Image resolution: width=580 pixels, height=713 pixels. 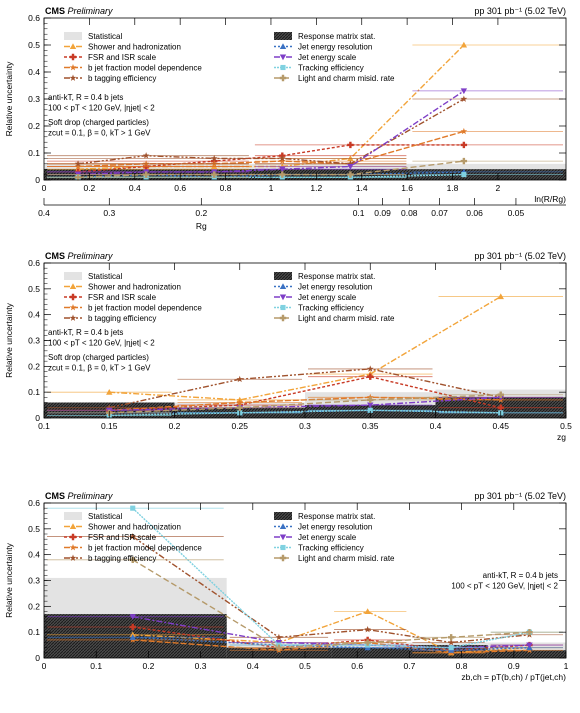 What do you see at coordinates (362, 188) in the screenshot?
I see `x-tick-label: 1.4` at bounding box center [362, 188].